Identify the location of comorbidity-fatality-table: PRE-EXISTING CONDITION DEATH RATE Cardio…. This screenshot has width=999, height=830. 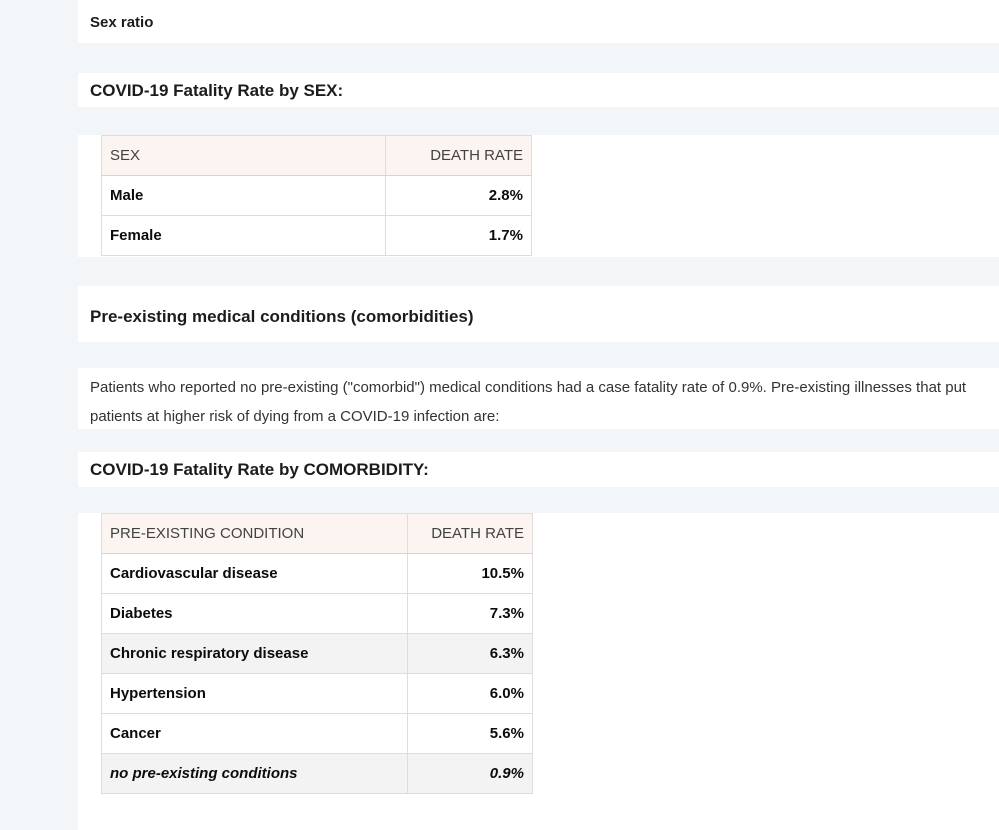
(317, 653).